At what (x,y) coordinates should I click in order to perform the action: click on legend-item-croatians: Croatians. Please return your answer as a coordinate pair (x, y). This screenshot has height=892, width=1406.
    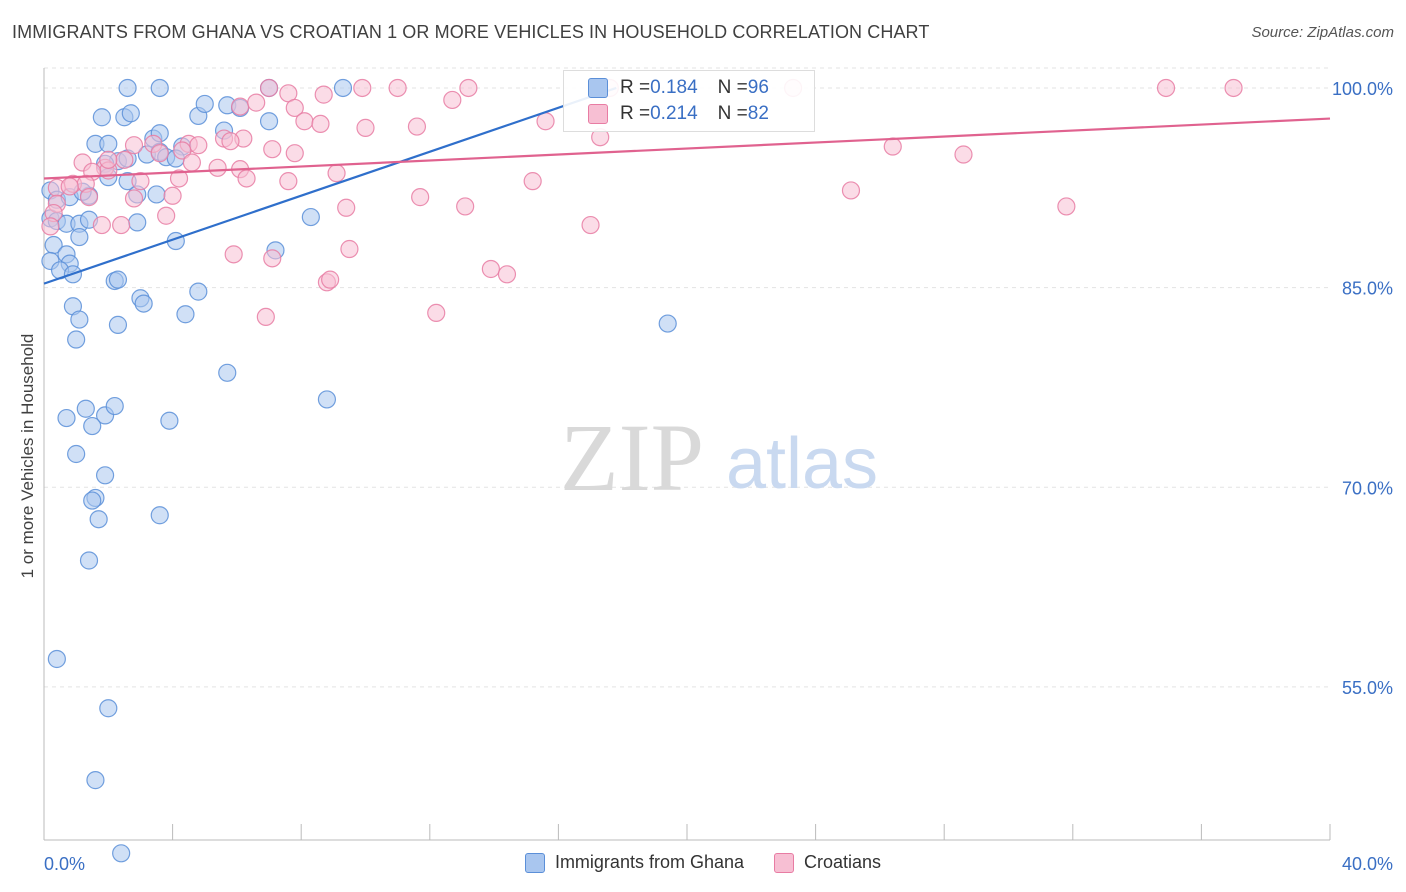
    Looking at the image, I should click on (827, 862).